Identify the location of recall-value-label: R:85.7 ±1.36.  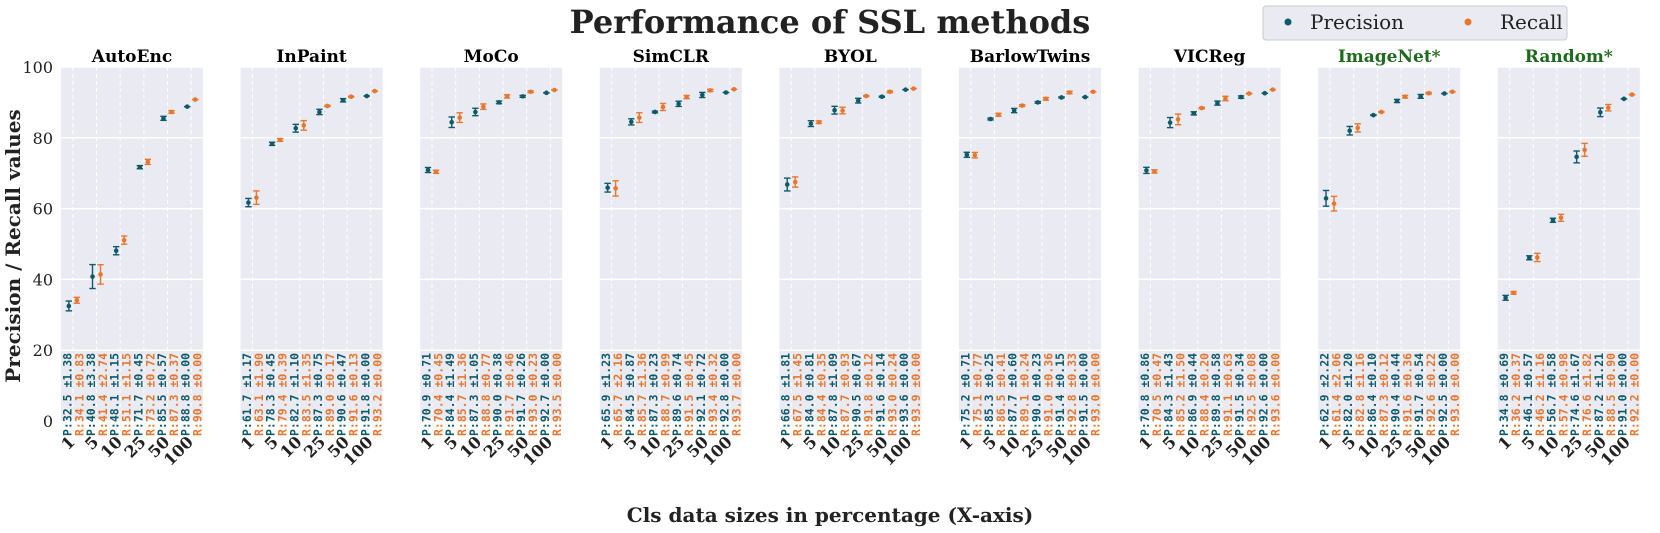
(642, 394).